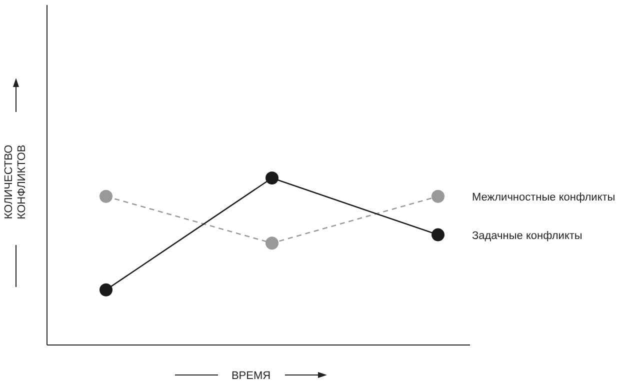 The height and width of the screenshot is (383, 625). I want to click on x-axis-title: ВРЕМЯ, so click(251, 376).